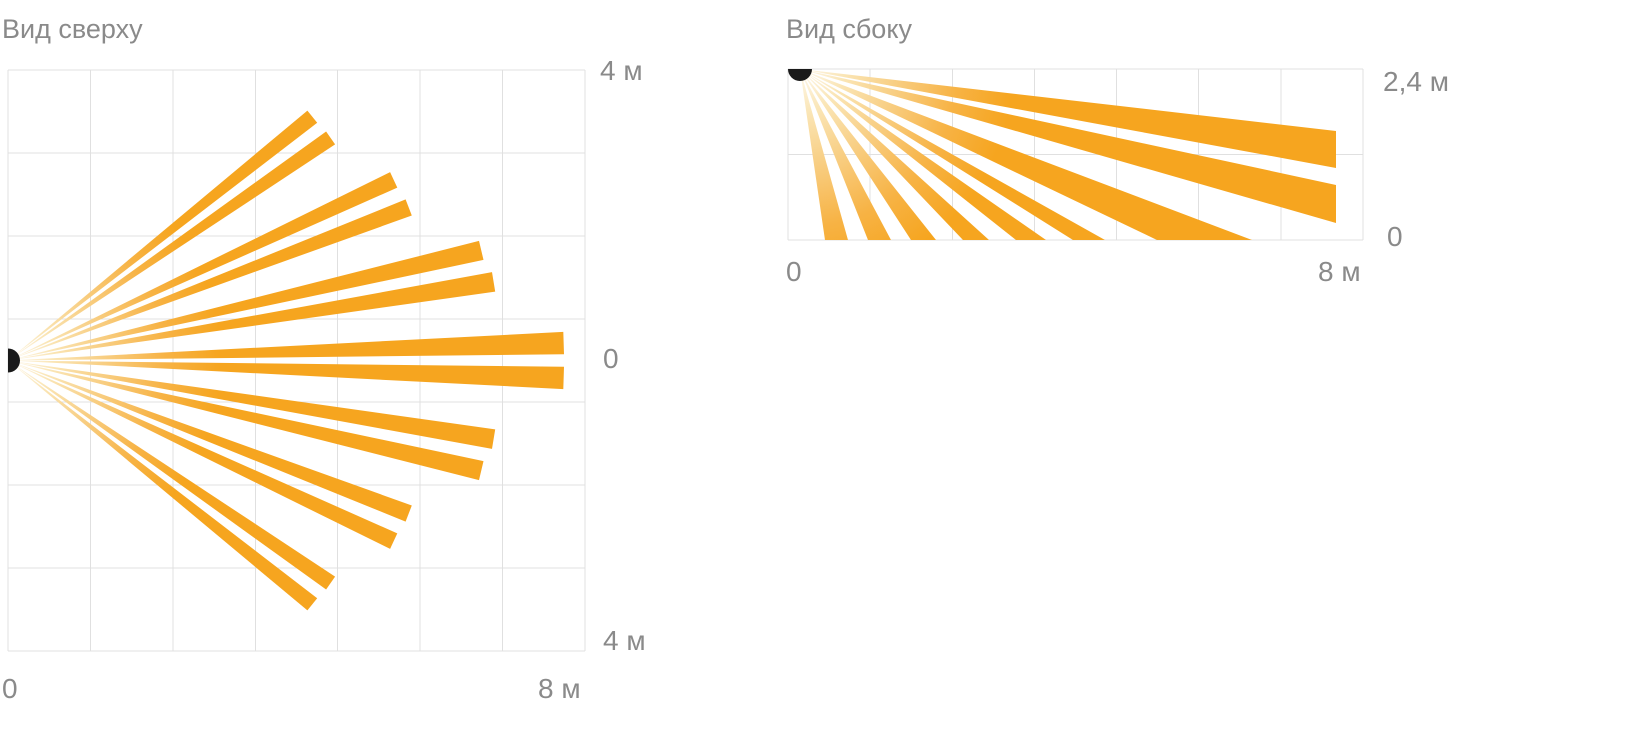 Image resolution: width=1640 pixels, height=732 pixels. What do you see at coordinates (1395, 236) in the screenshot?
I see `side-view-y-zero-label: 0` at bounding box center [1395, 236].